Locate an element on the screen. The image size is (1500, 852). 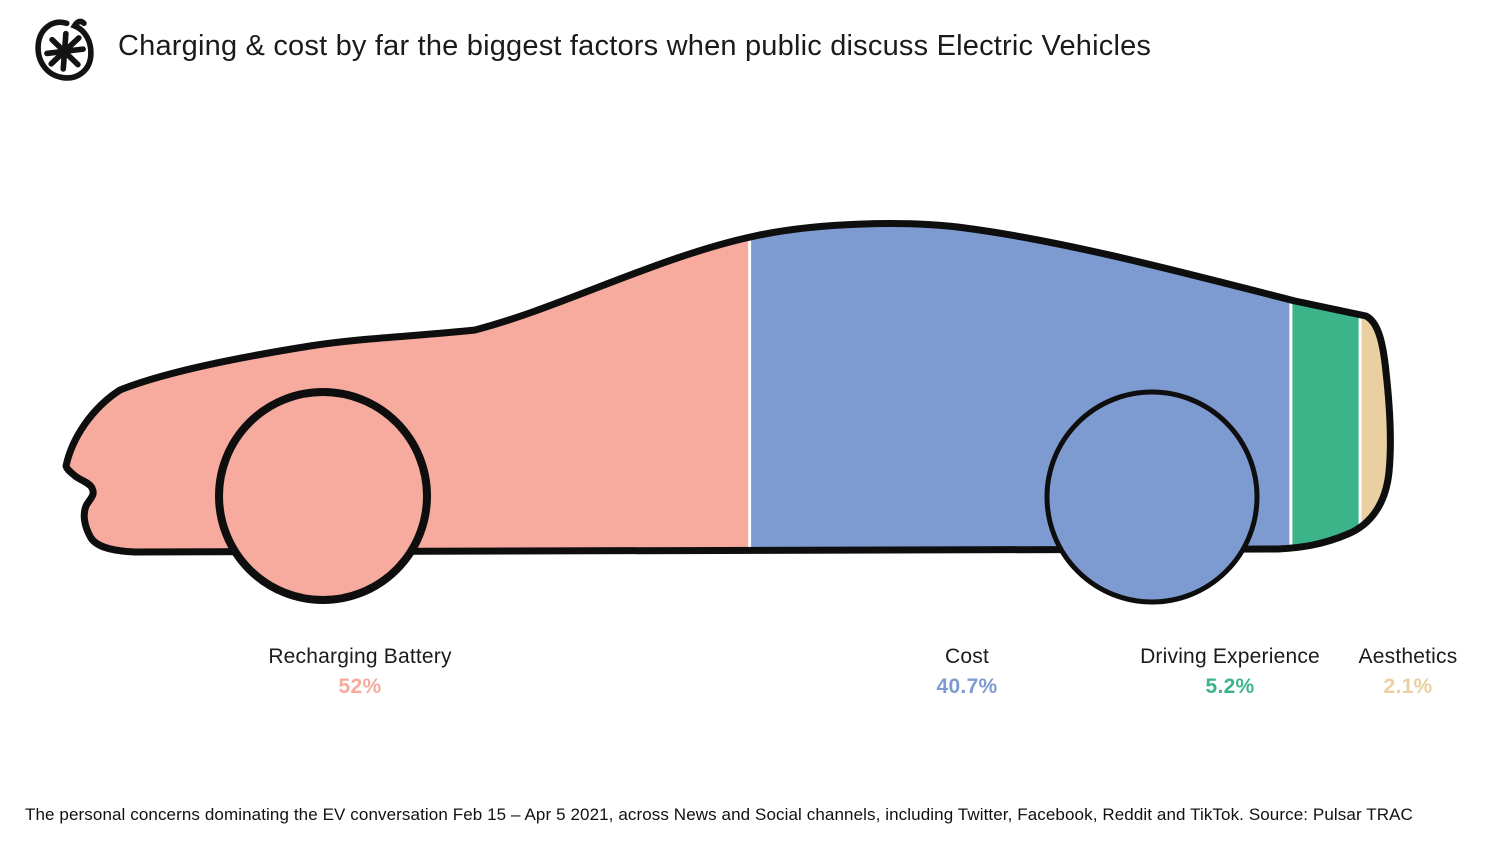
pulsar-logo-icon is located at coordinates (64, 49).